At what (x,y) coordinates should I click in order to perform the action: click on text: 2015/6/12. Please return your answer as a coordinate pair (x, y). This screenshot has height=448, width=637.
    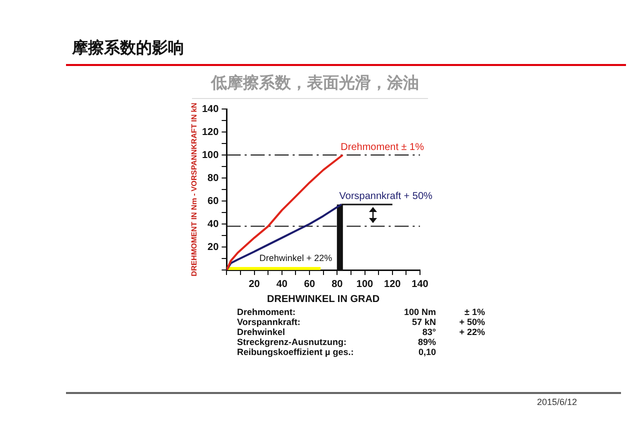
    Looking at the image, I should click on (556, 402).